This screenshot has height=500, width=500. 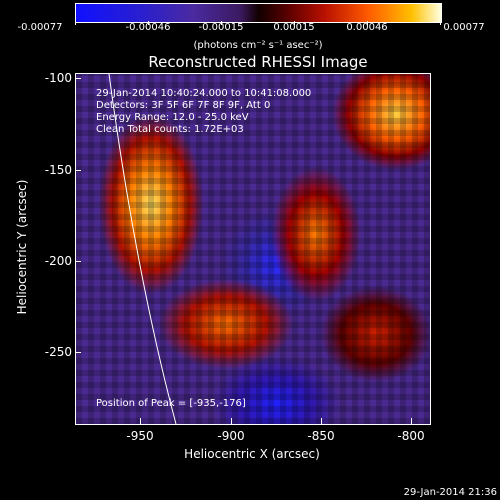 What do you see at coordinates (58, 170) in the screenshot?
I see `y-tick-label: -150` at bounding box center [58, 170].